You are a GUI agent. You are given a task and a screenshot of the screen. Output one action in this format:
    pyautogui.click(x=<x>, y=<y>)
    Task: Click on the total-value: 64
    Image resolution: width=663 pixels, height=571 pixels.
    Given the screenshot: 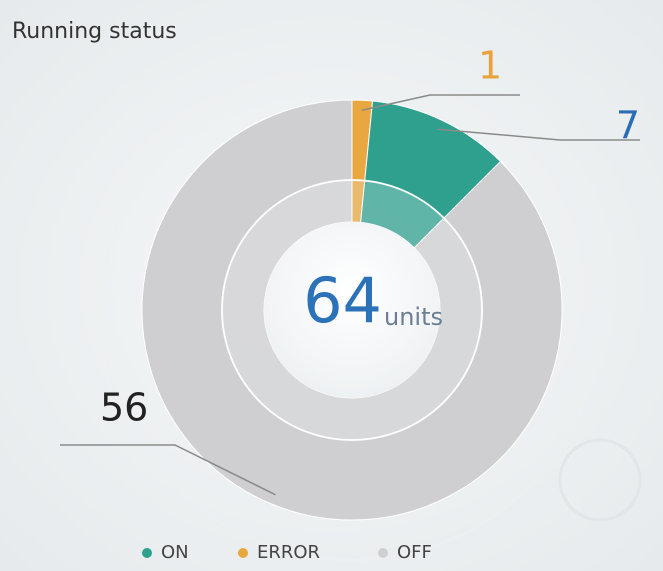 What is the action you would take?
    pyautogui.click(x=342, y=300)
    